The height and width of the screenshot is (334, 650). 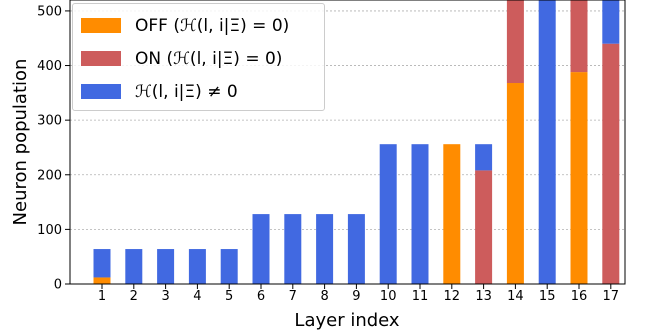 What do you see at coordinates (547, 296) in the screenshot?
I see `x-tick-label: 15` at bounding box center [547, 296].